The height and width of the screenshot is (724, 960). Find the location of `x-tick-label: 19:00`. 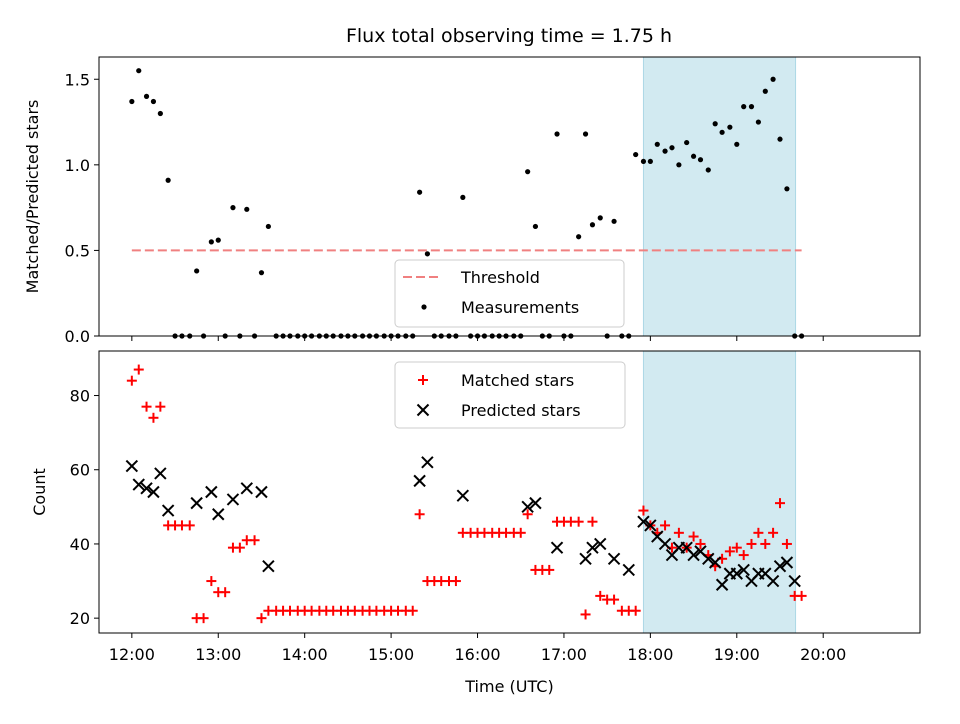

x-tick-label: 19:00 is located at coordinates (737, 654).